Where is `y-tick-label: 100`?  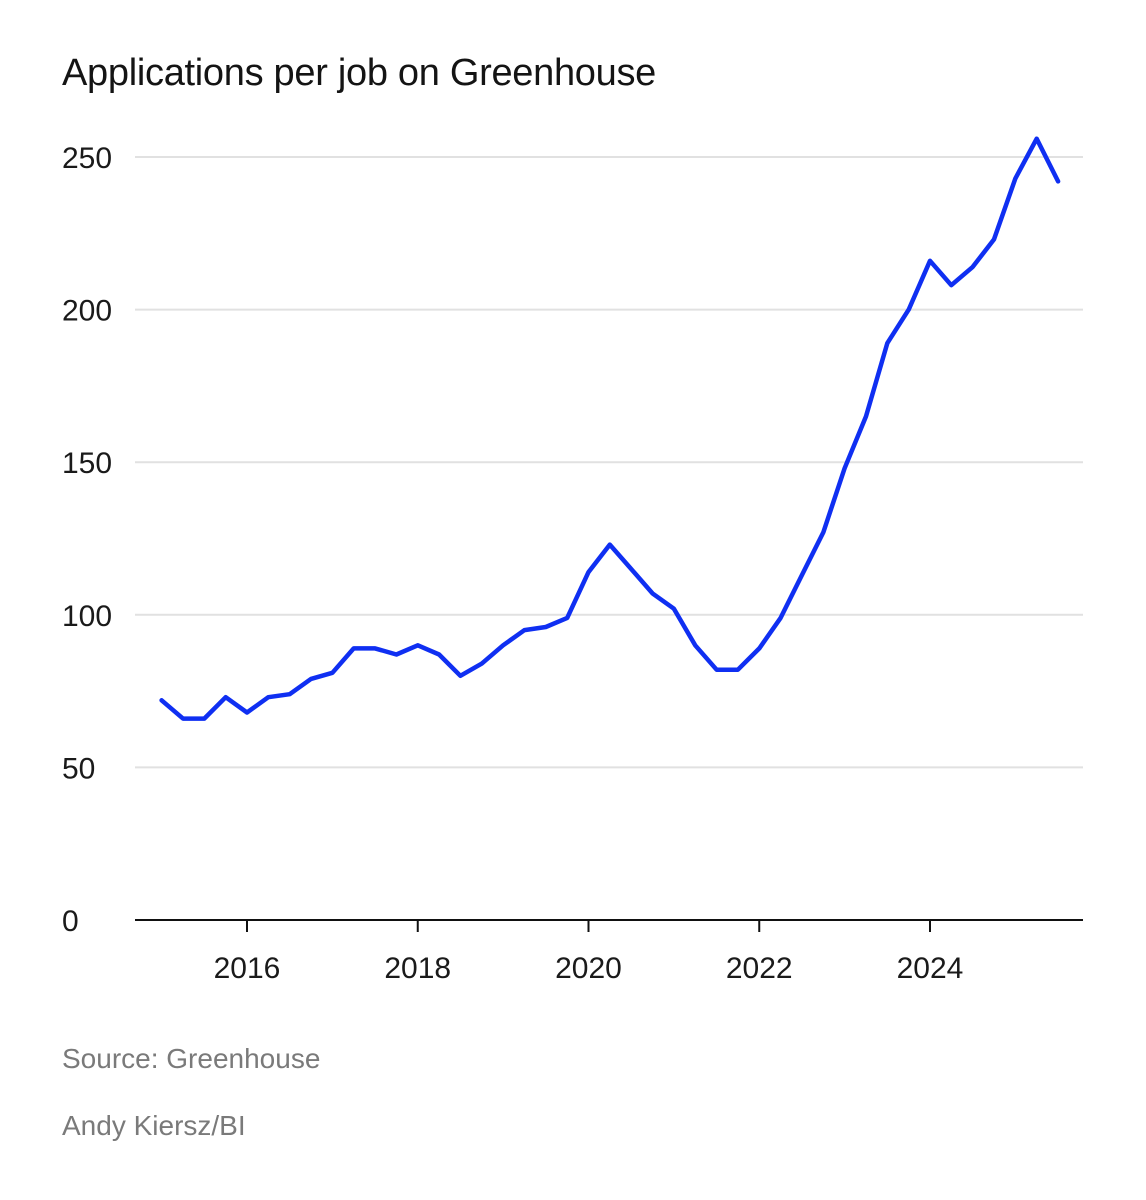 y-tick-label: 100 is located at coordinates (87, 616).